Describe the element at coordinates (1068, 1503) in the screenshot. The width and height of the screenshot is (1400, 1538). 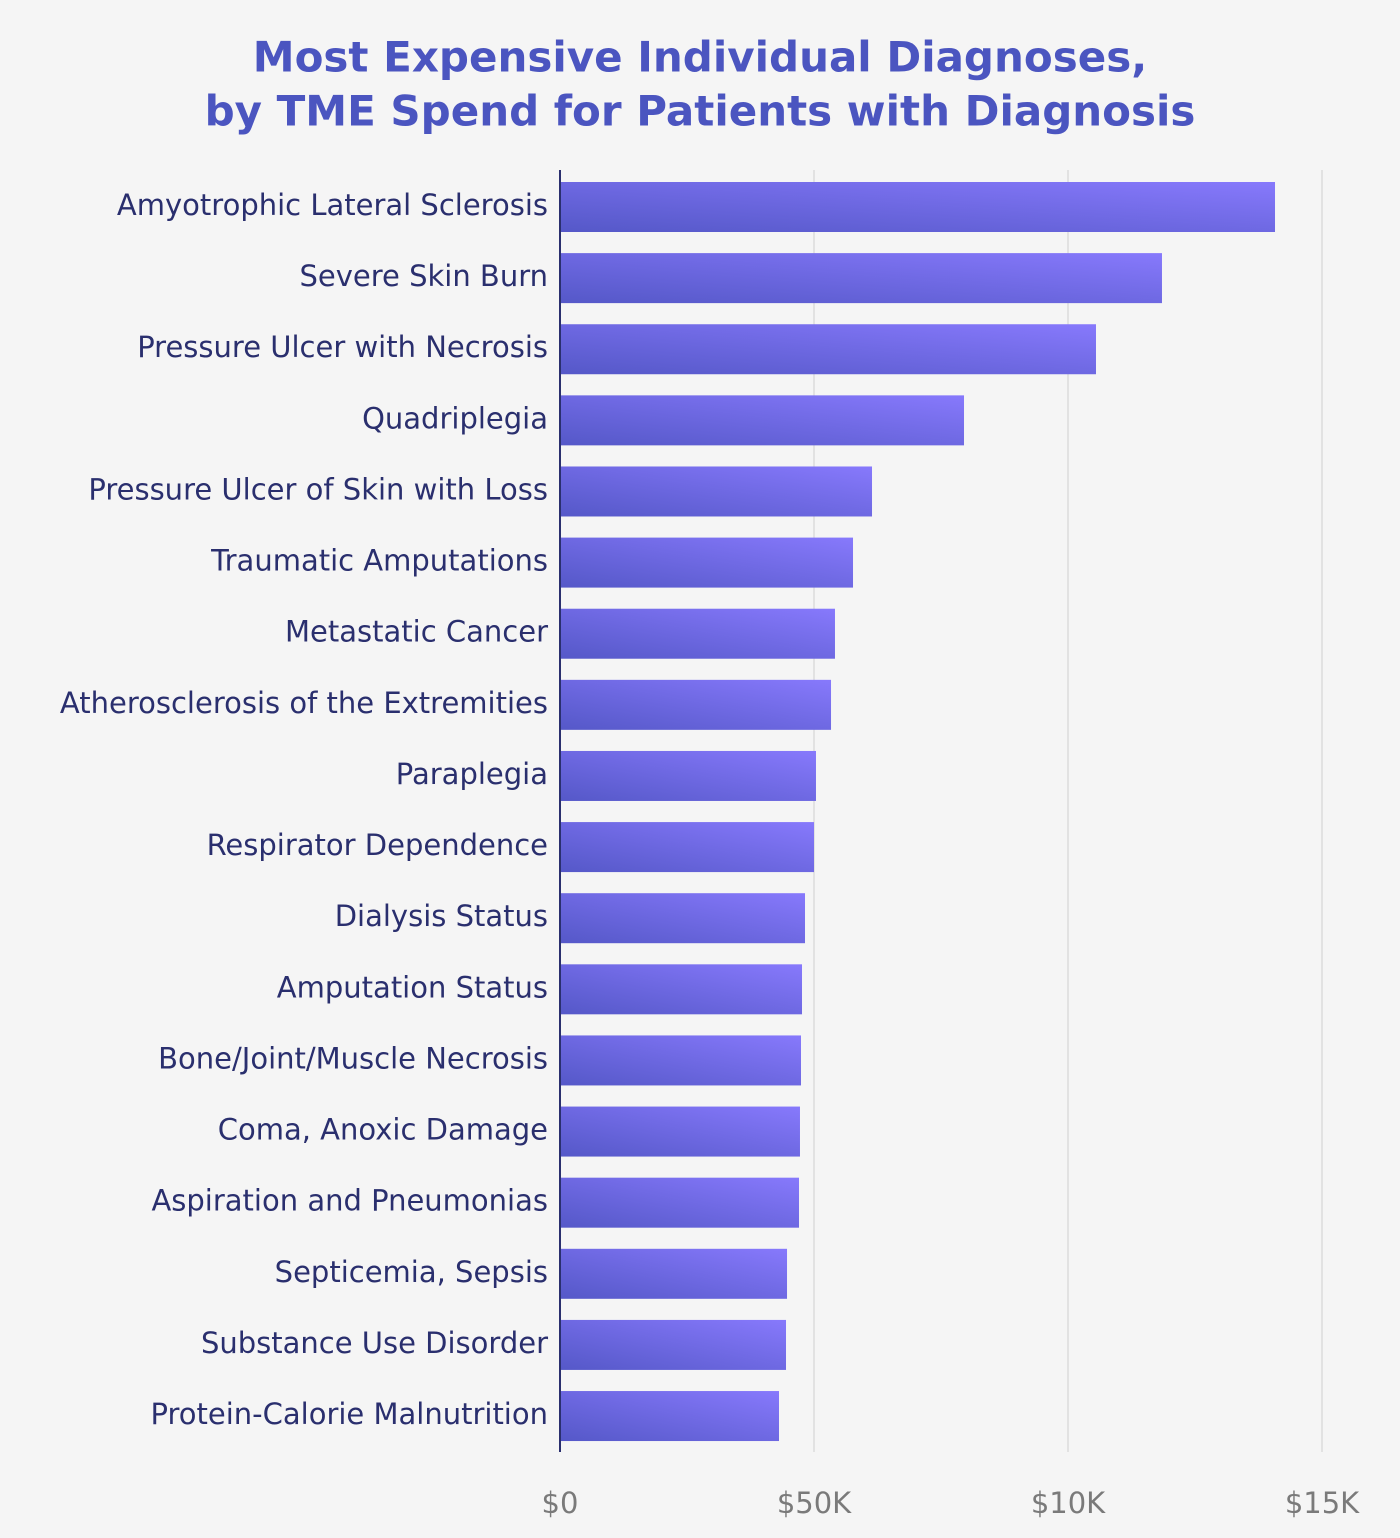
I see `x-tick-label: $10K` at that location.